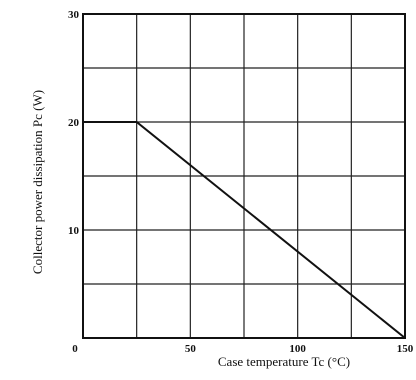 This screenshot has height=380, width=416. Describe the element at coordinates (74, 231) in the screenshot. I see `y-tick-label: 10` at that location.